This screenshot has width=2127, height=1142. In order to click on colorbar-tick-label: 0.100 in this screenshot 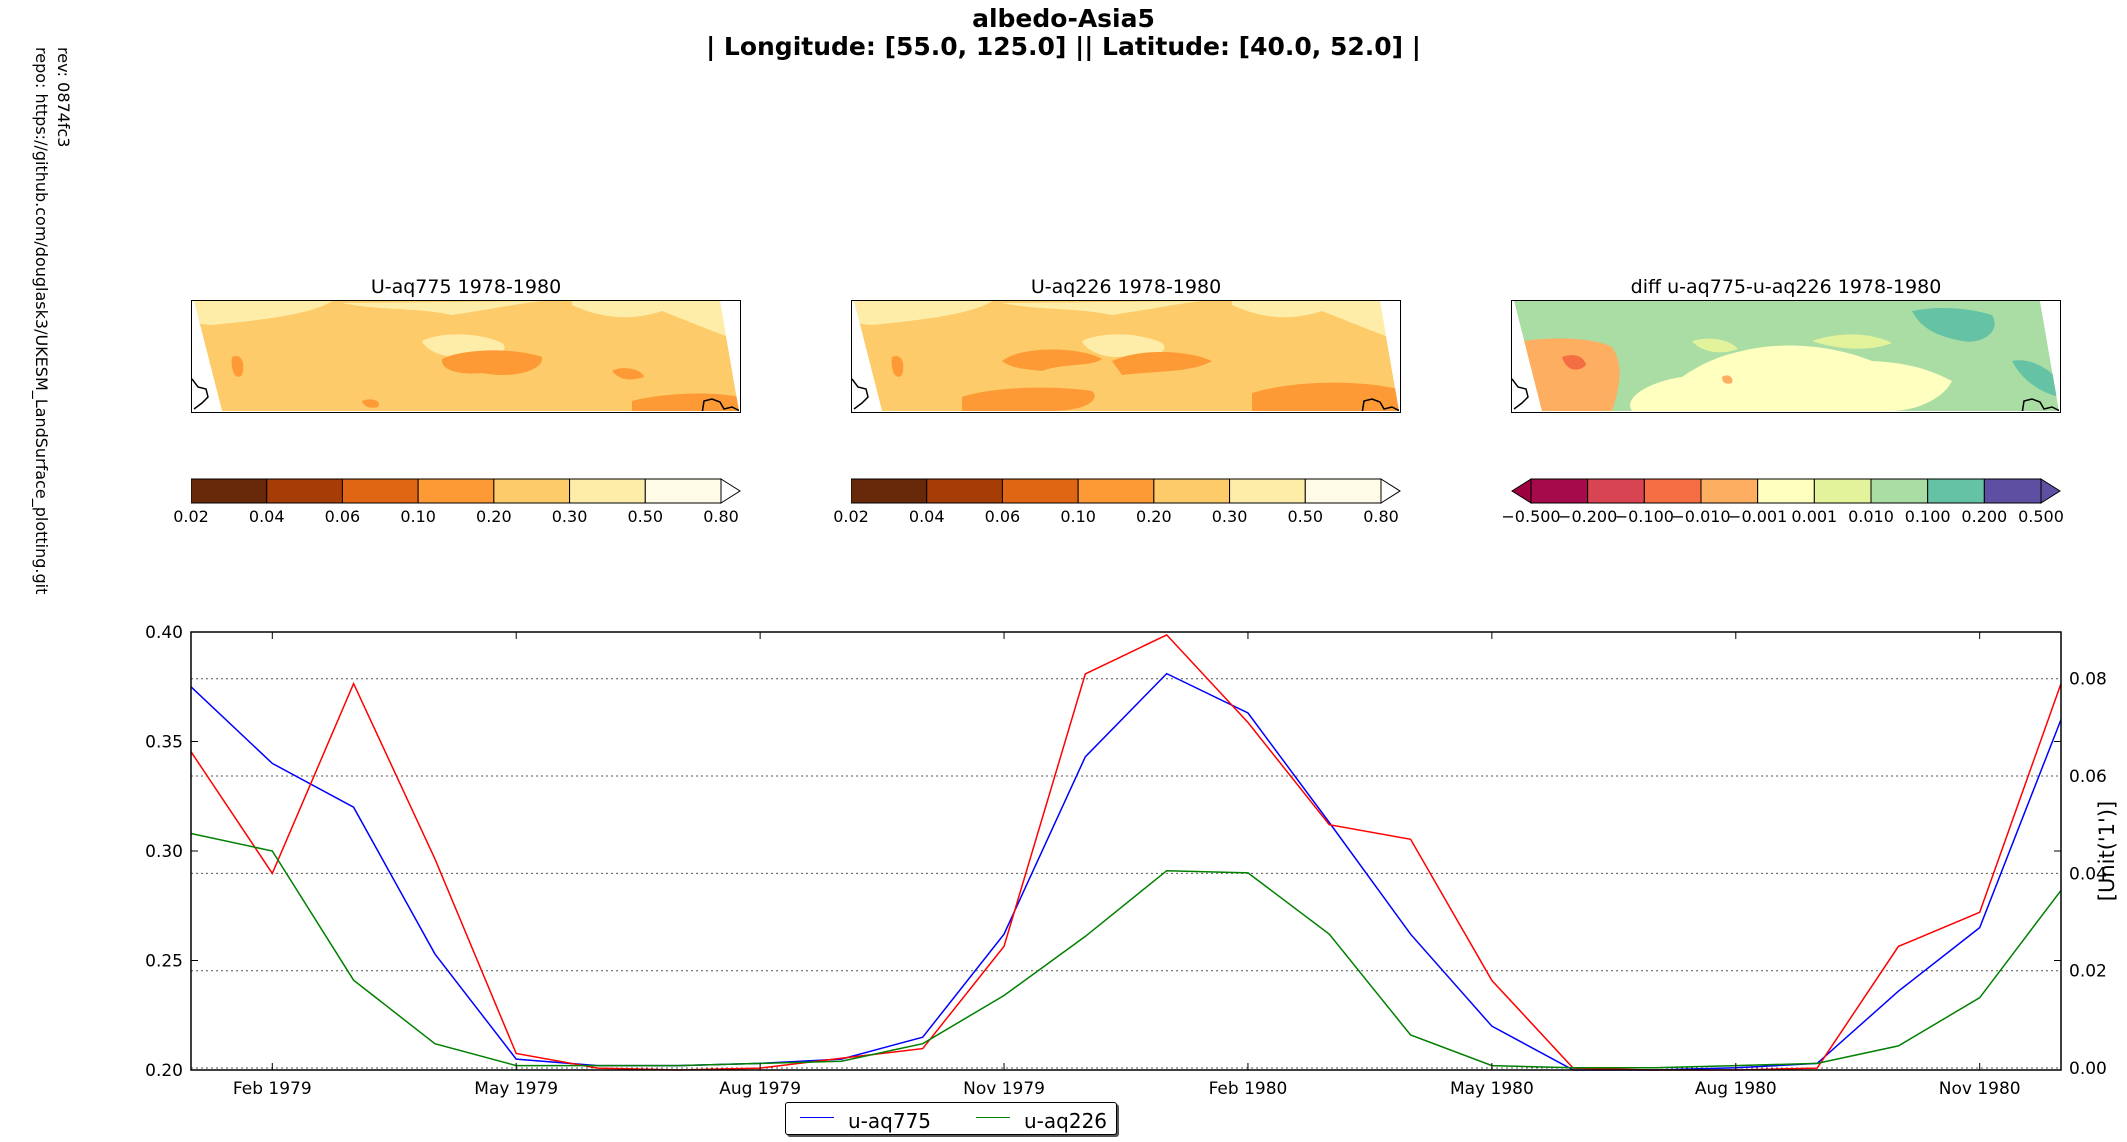, I will do `click(1927, 516)`.